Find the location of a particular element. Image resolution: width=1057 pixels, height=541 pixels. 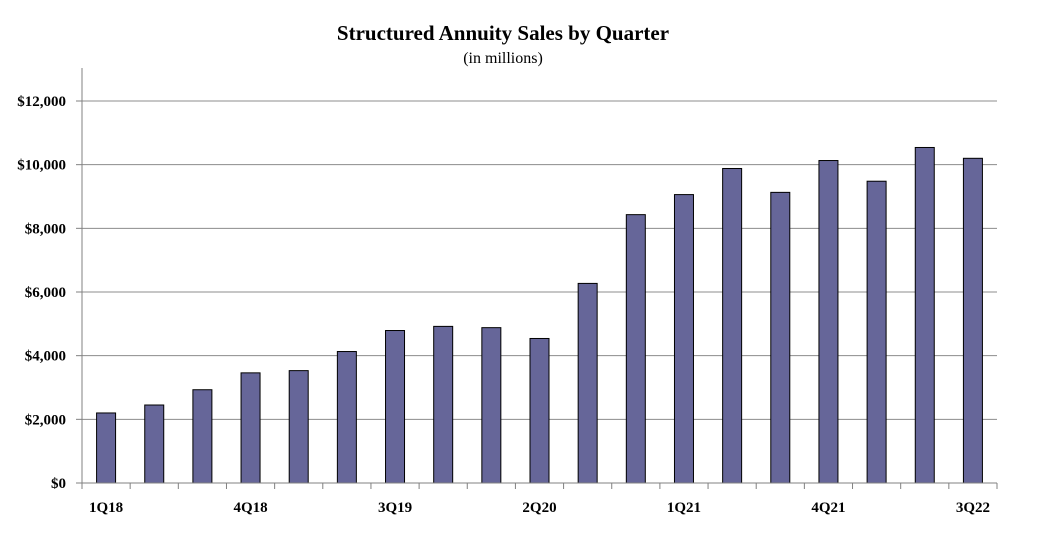

bar-2Q18 is located at coordinates (154, 444).